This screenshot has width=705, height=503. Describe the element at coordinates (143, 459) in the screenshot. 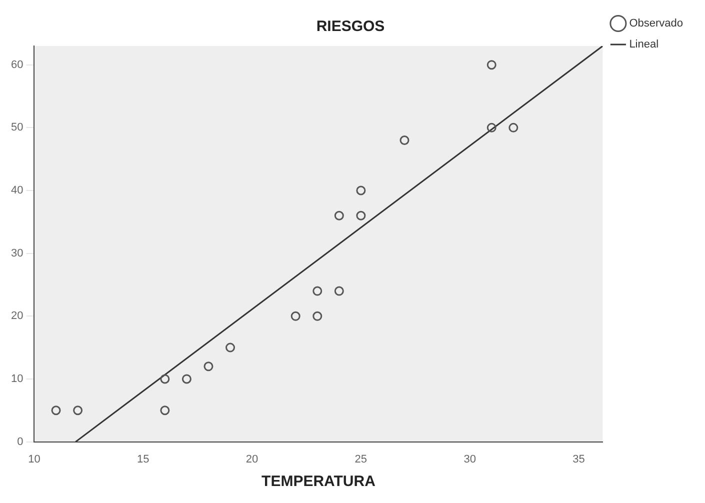

I see `x-tick-label: 15` at that location.